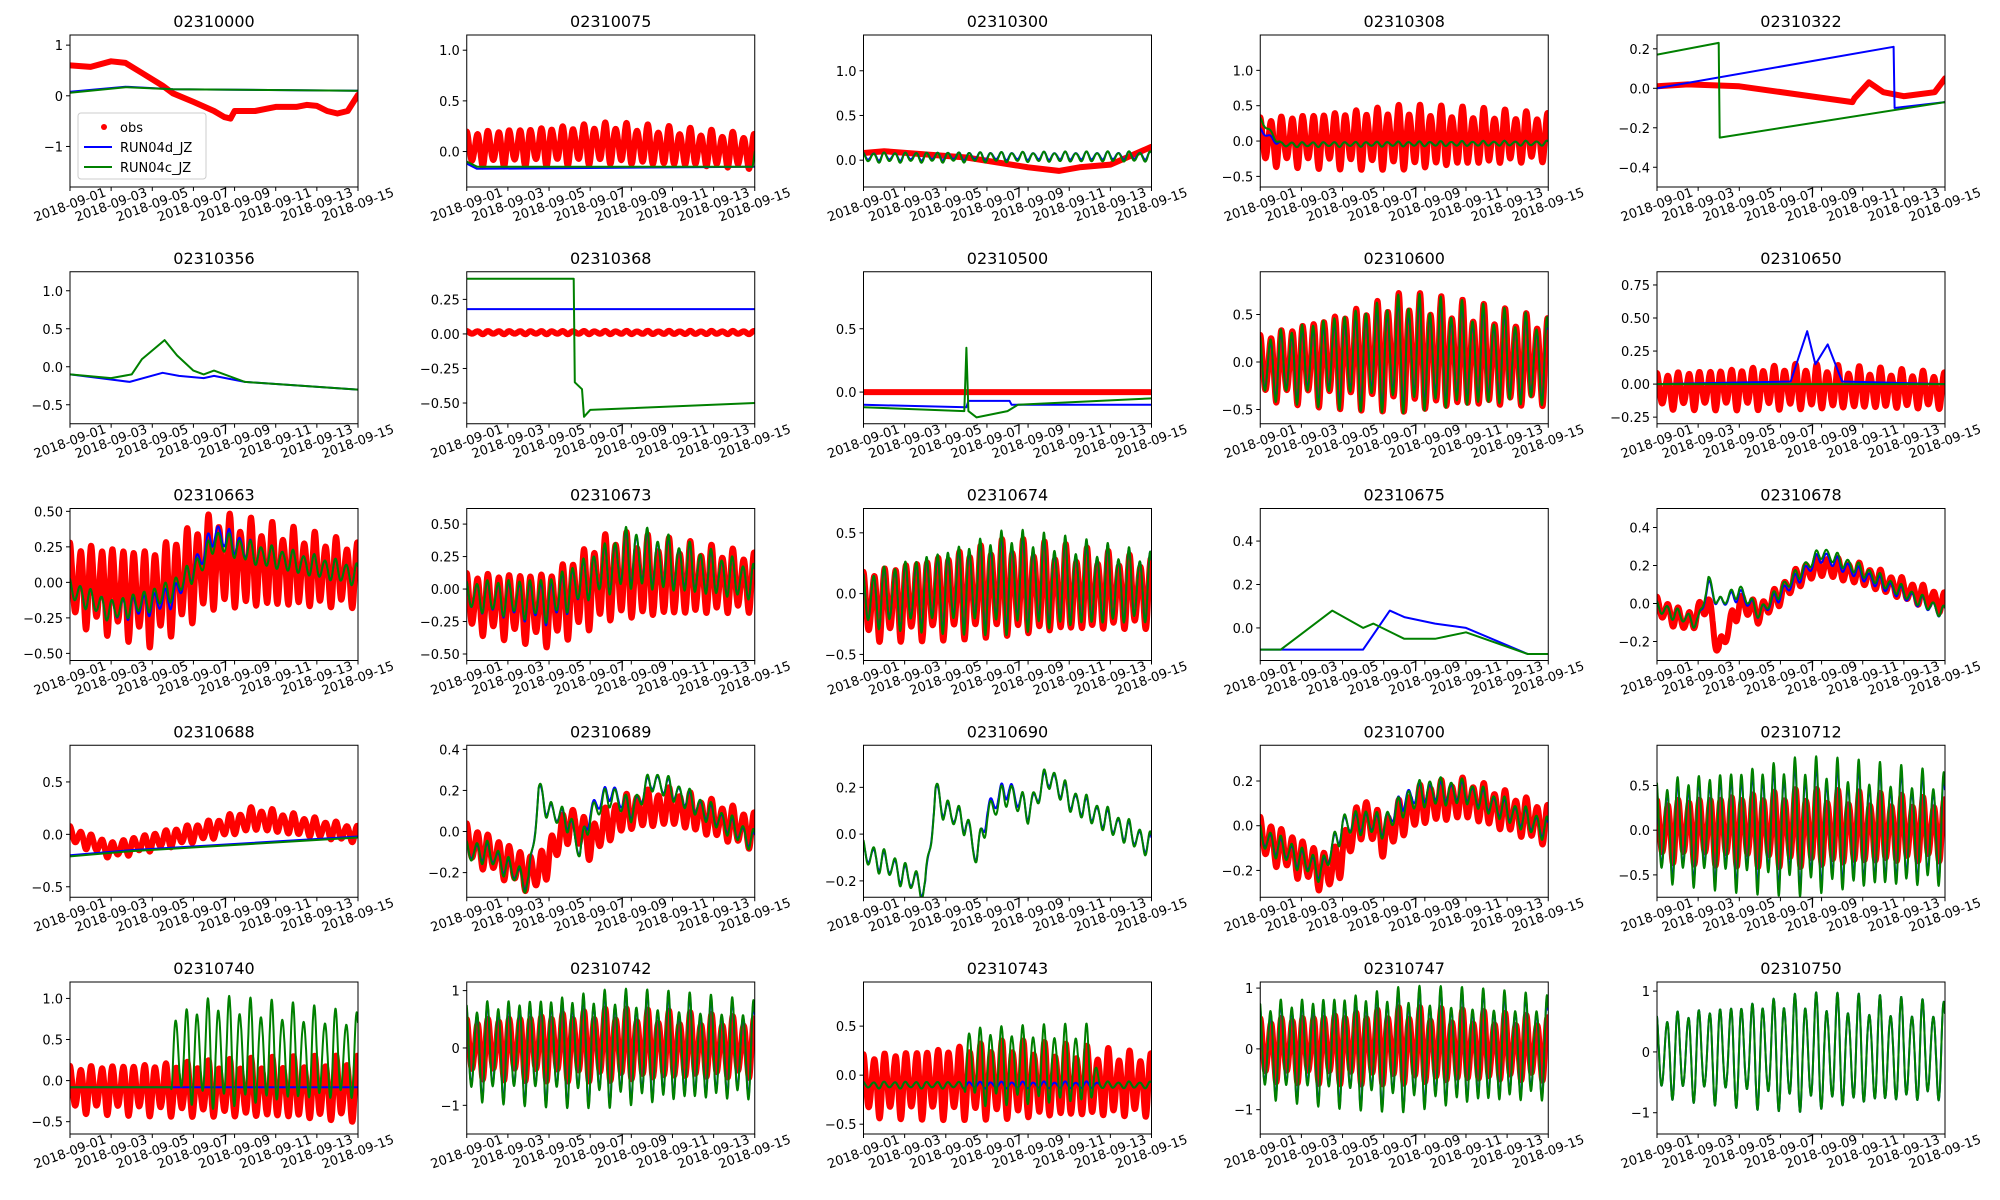 The width and height of the screenshot is (2000, 1200). What do you see at coordinates (610, 495) in the screenshot?
I see `subplot-title: 02310673` at bounding box center [610, 495].